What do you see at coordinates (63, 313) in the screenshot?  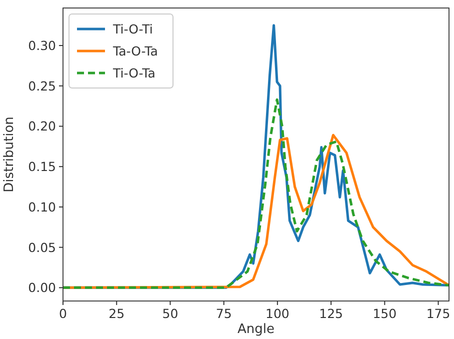 I see `x-tick-label: 0` at bounding box center [63, 313].